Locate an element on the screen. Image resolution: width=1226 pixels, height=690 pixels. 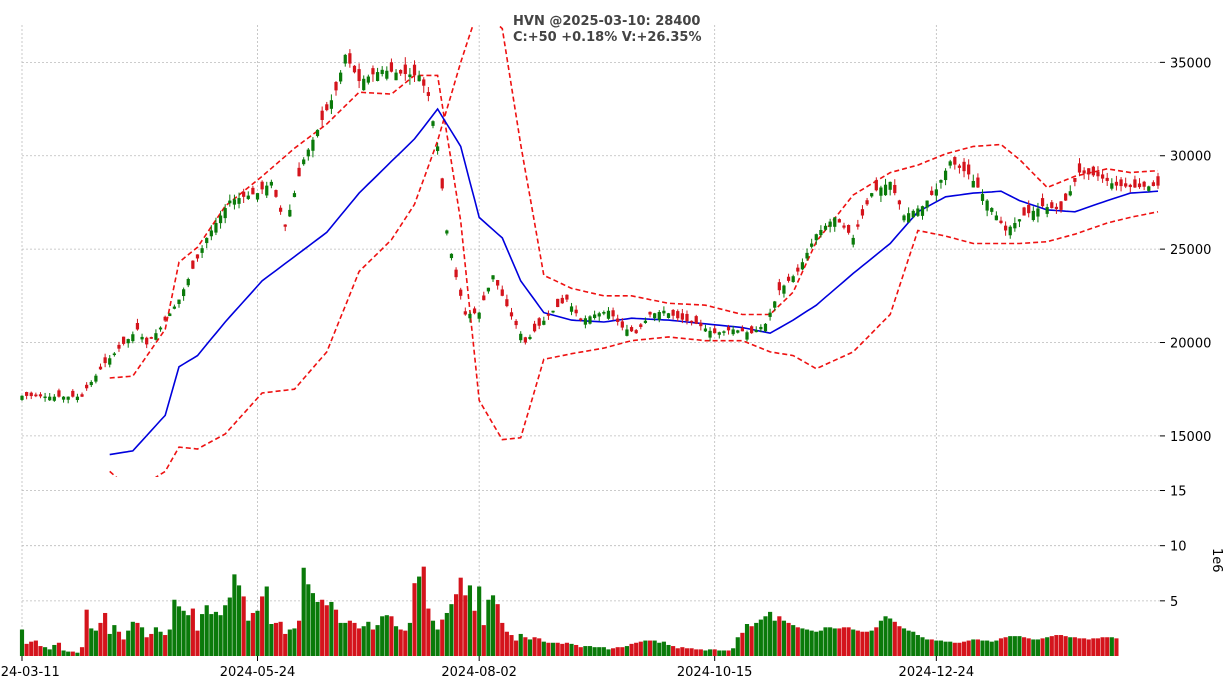
price-tick-label: 15000 is located at coordinates (1190, 437).